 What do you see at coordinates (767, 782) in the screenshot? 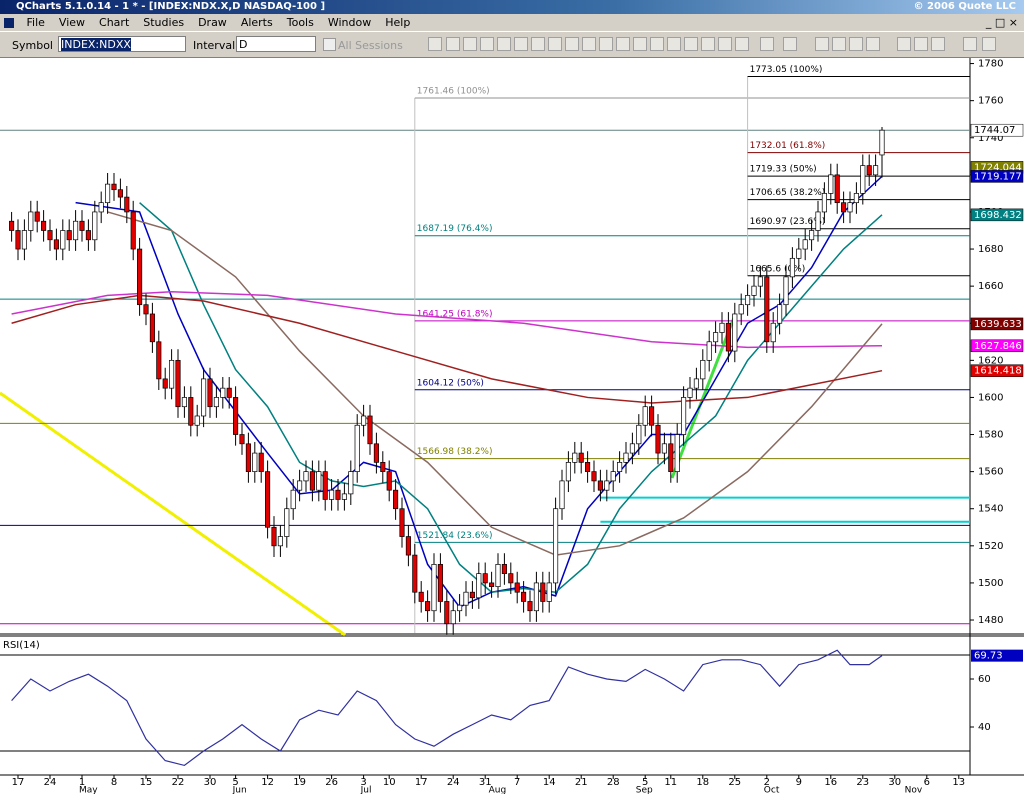
I see `x-tick-label: 2` at bounding box center [767, 782].